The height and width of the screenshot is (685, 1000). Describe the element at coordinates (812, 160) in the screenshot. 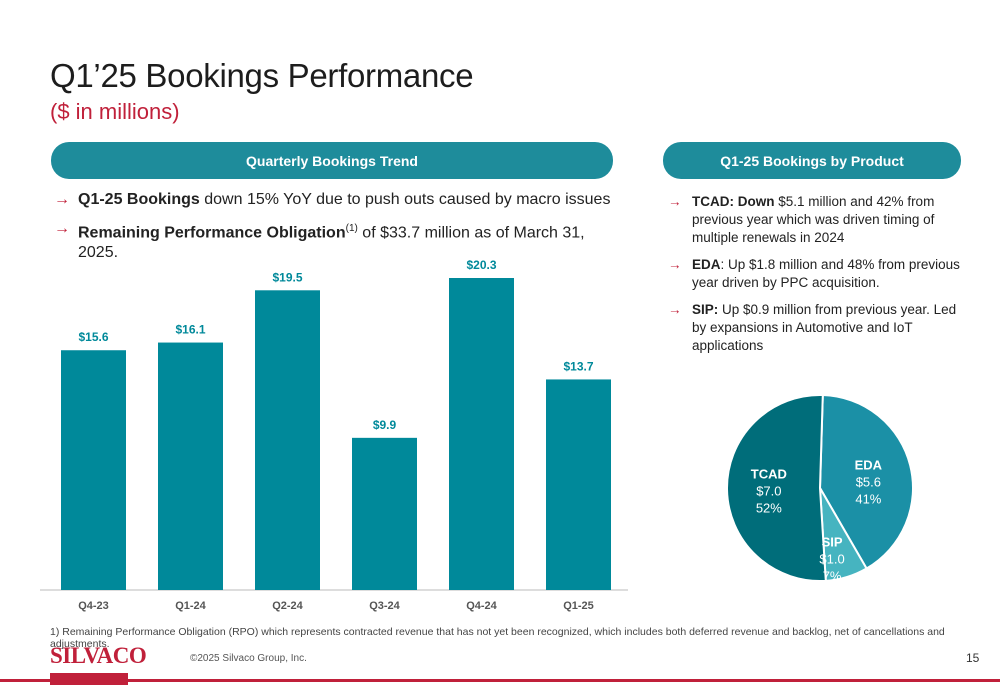

I see `bookings-by-product-header: Q1-25 Bookings by Product` at that location.